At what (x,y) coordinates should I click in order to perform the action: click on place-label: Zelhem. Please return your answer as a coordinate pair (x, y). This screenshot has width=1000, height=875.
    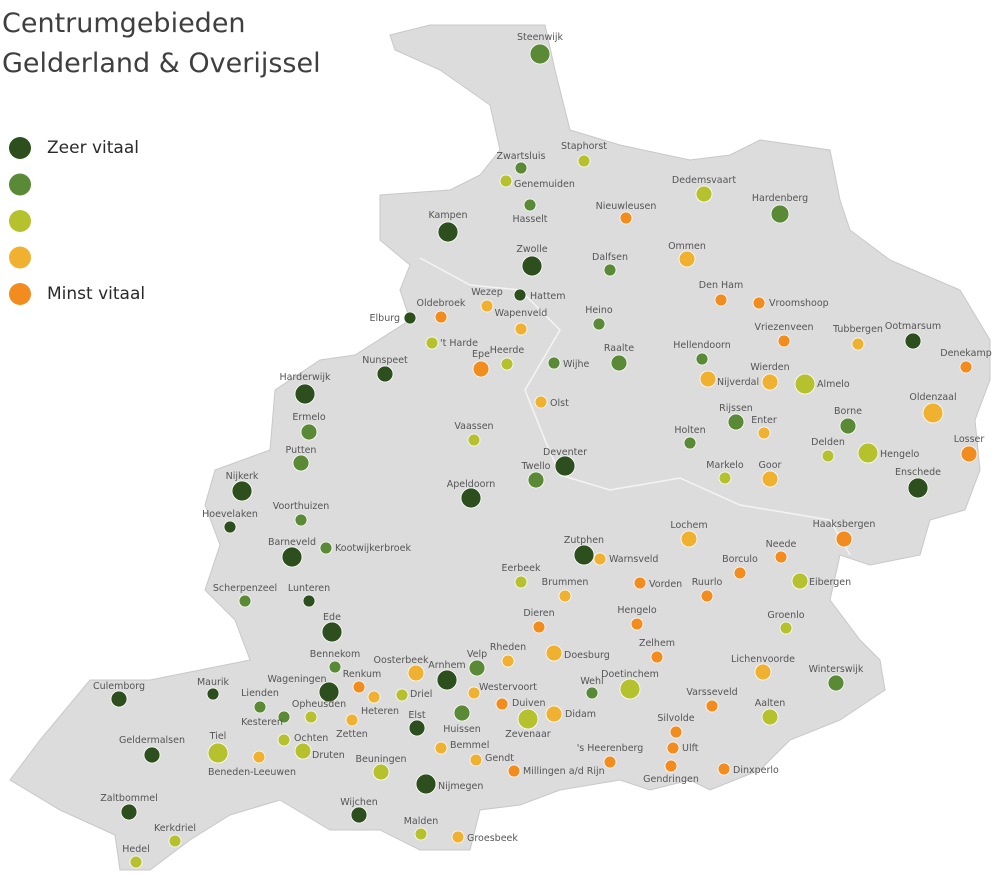
    Looking at the image, I should click on (657, 643).